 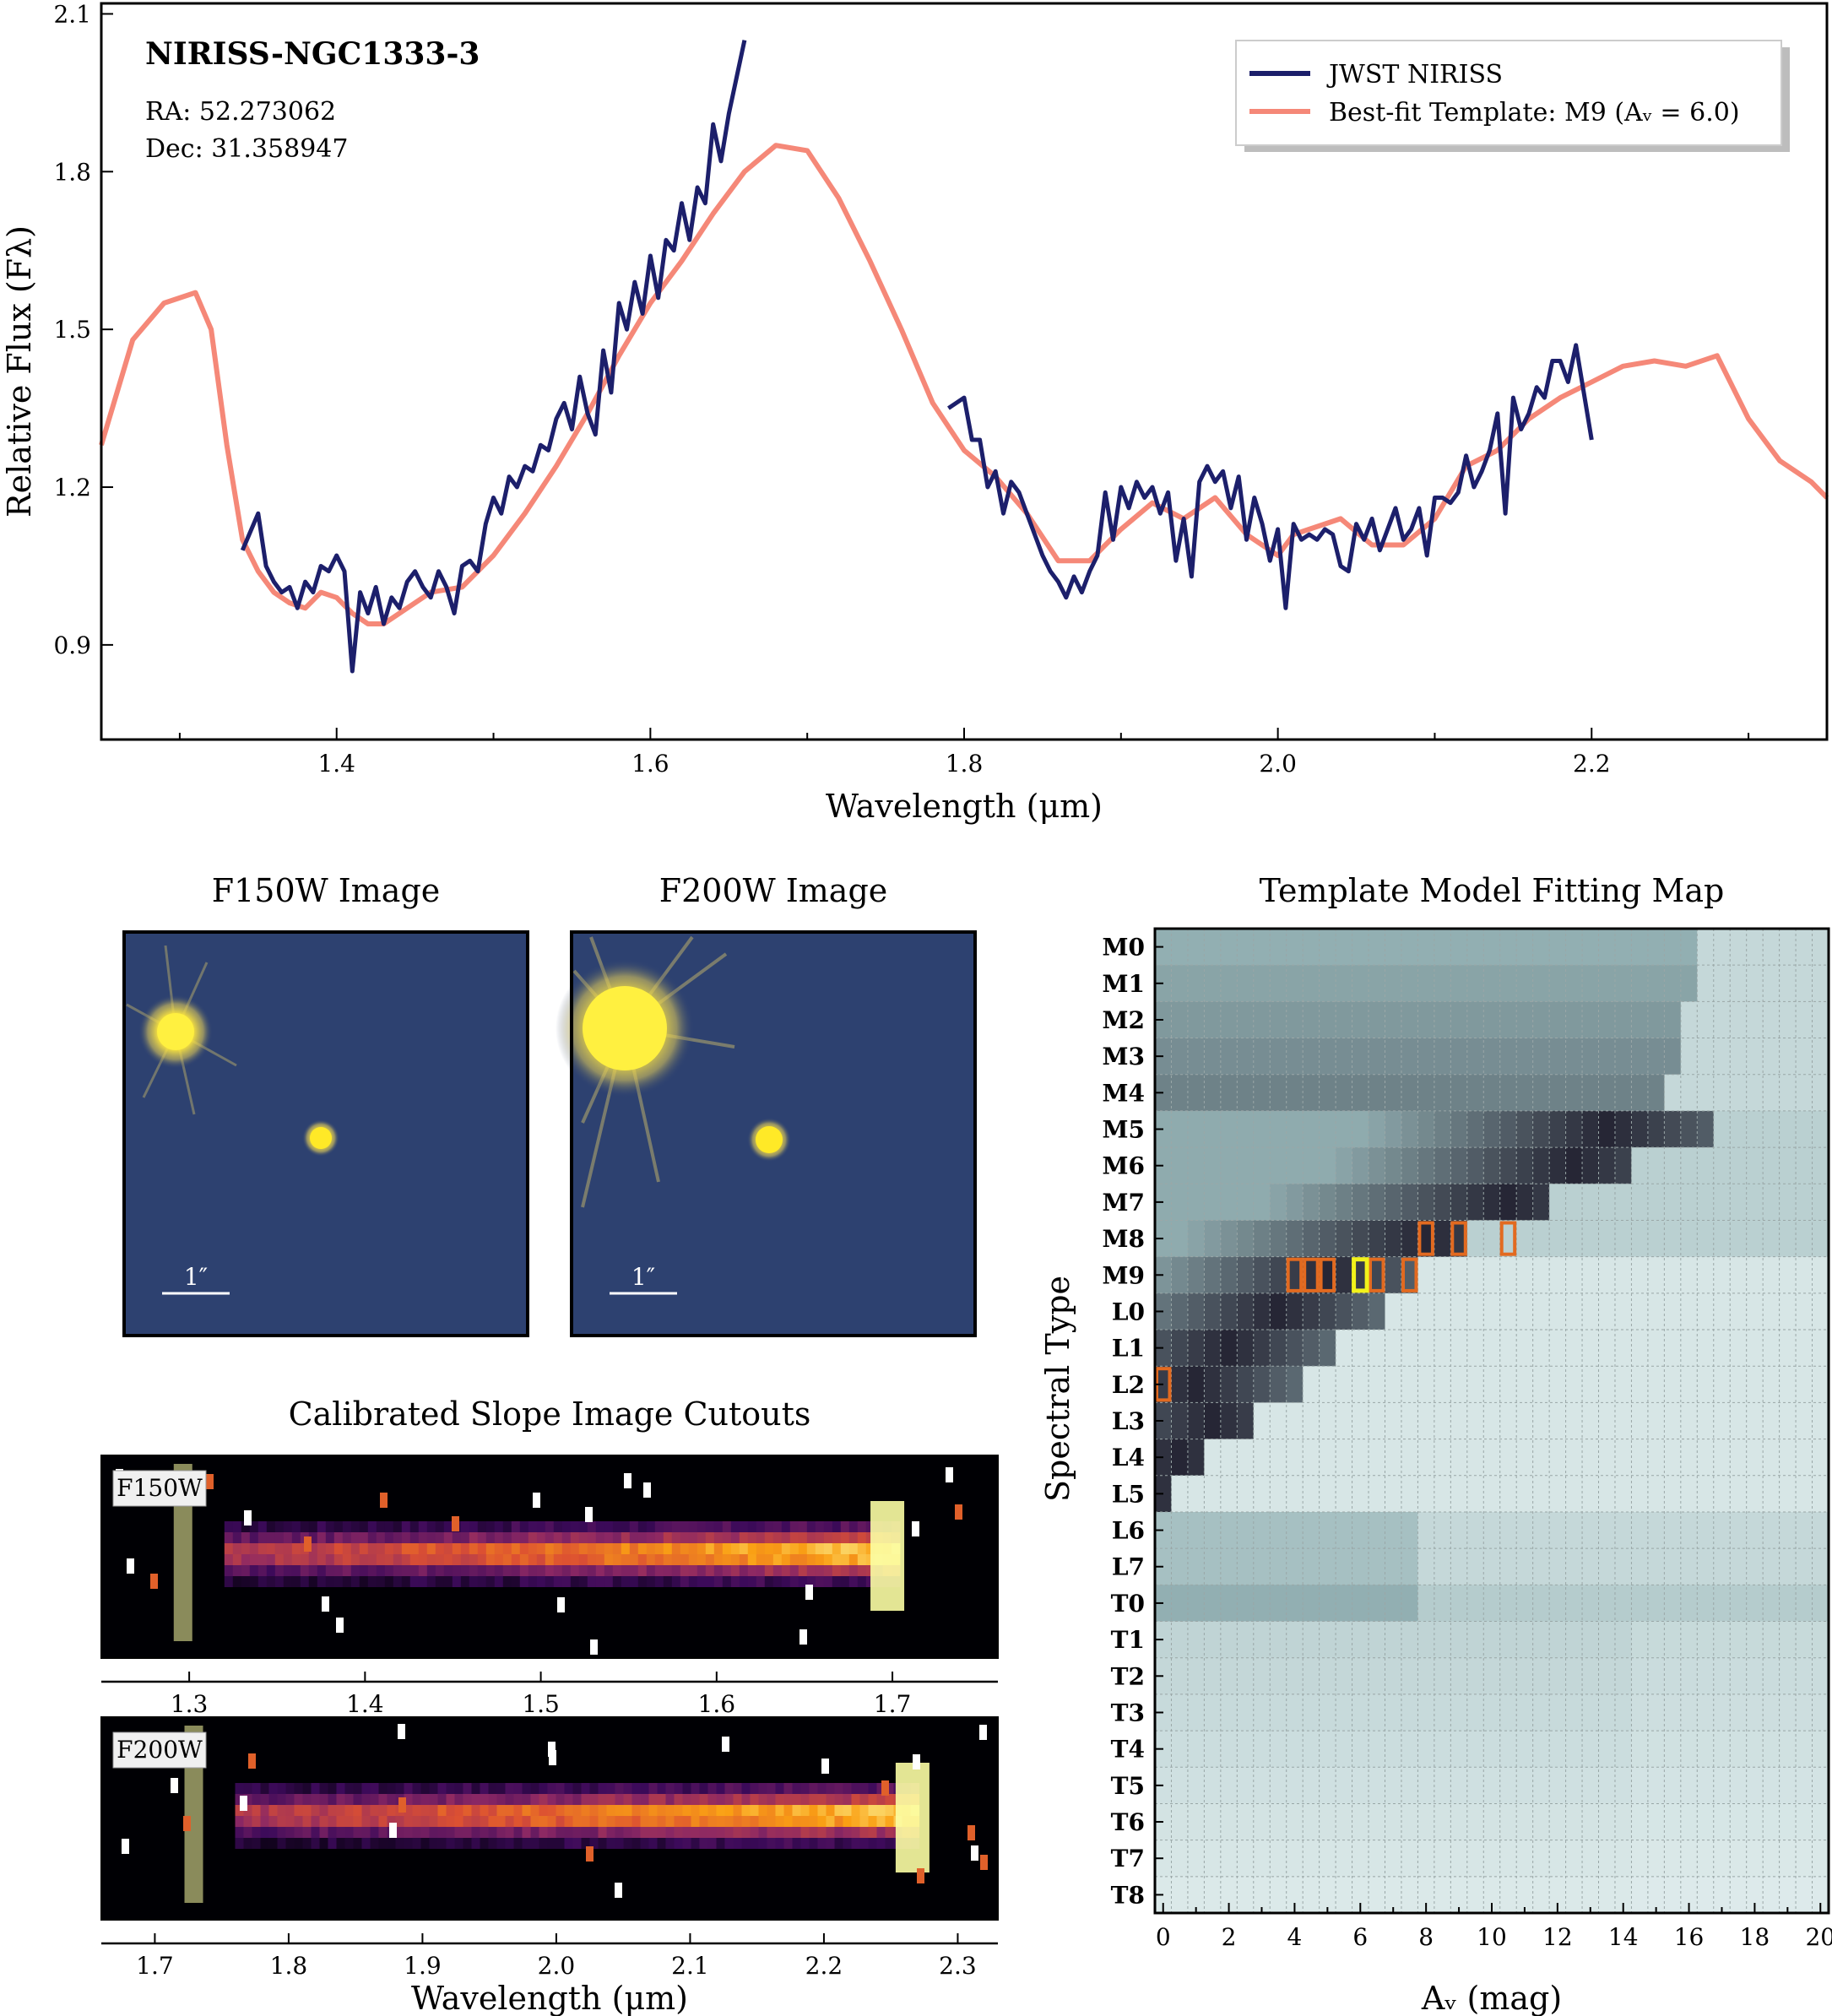 I want to click on map-y-tick-label: M2, so click(x=1124, y=1020).